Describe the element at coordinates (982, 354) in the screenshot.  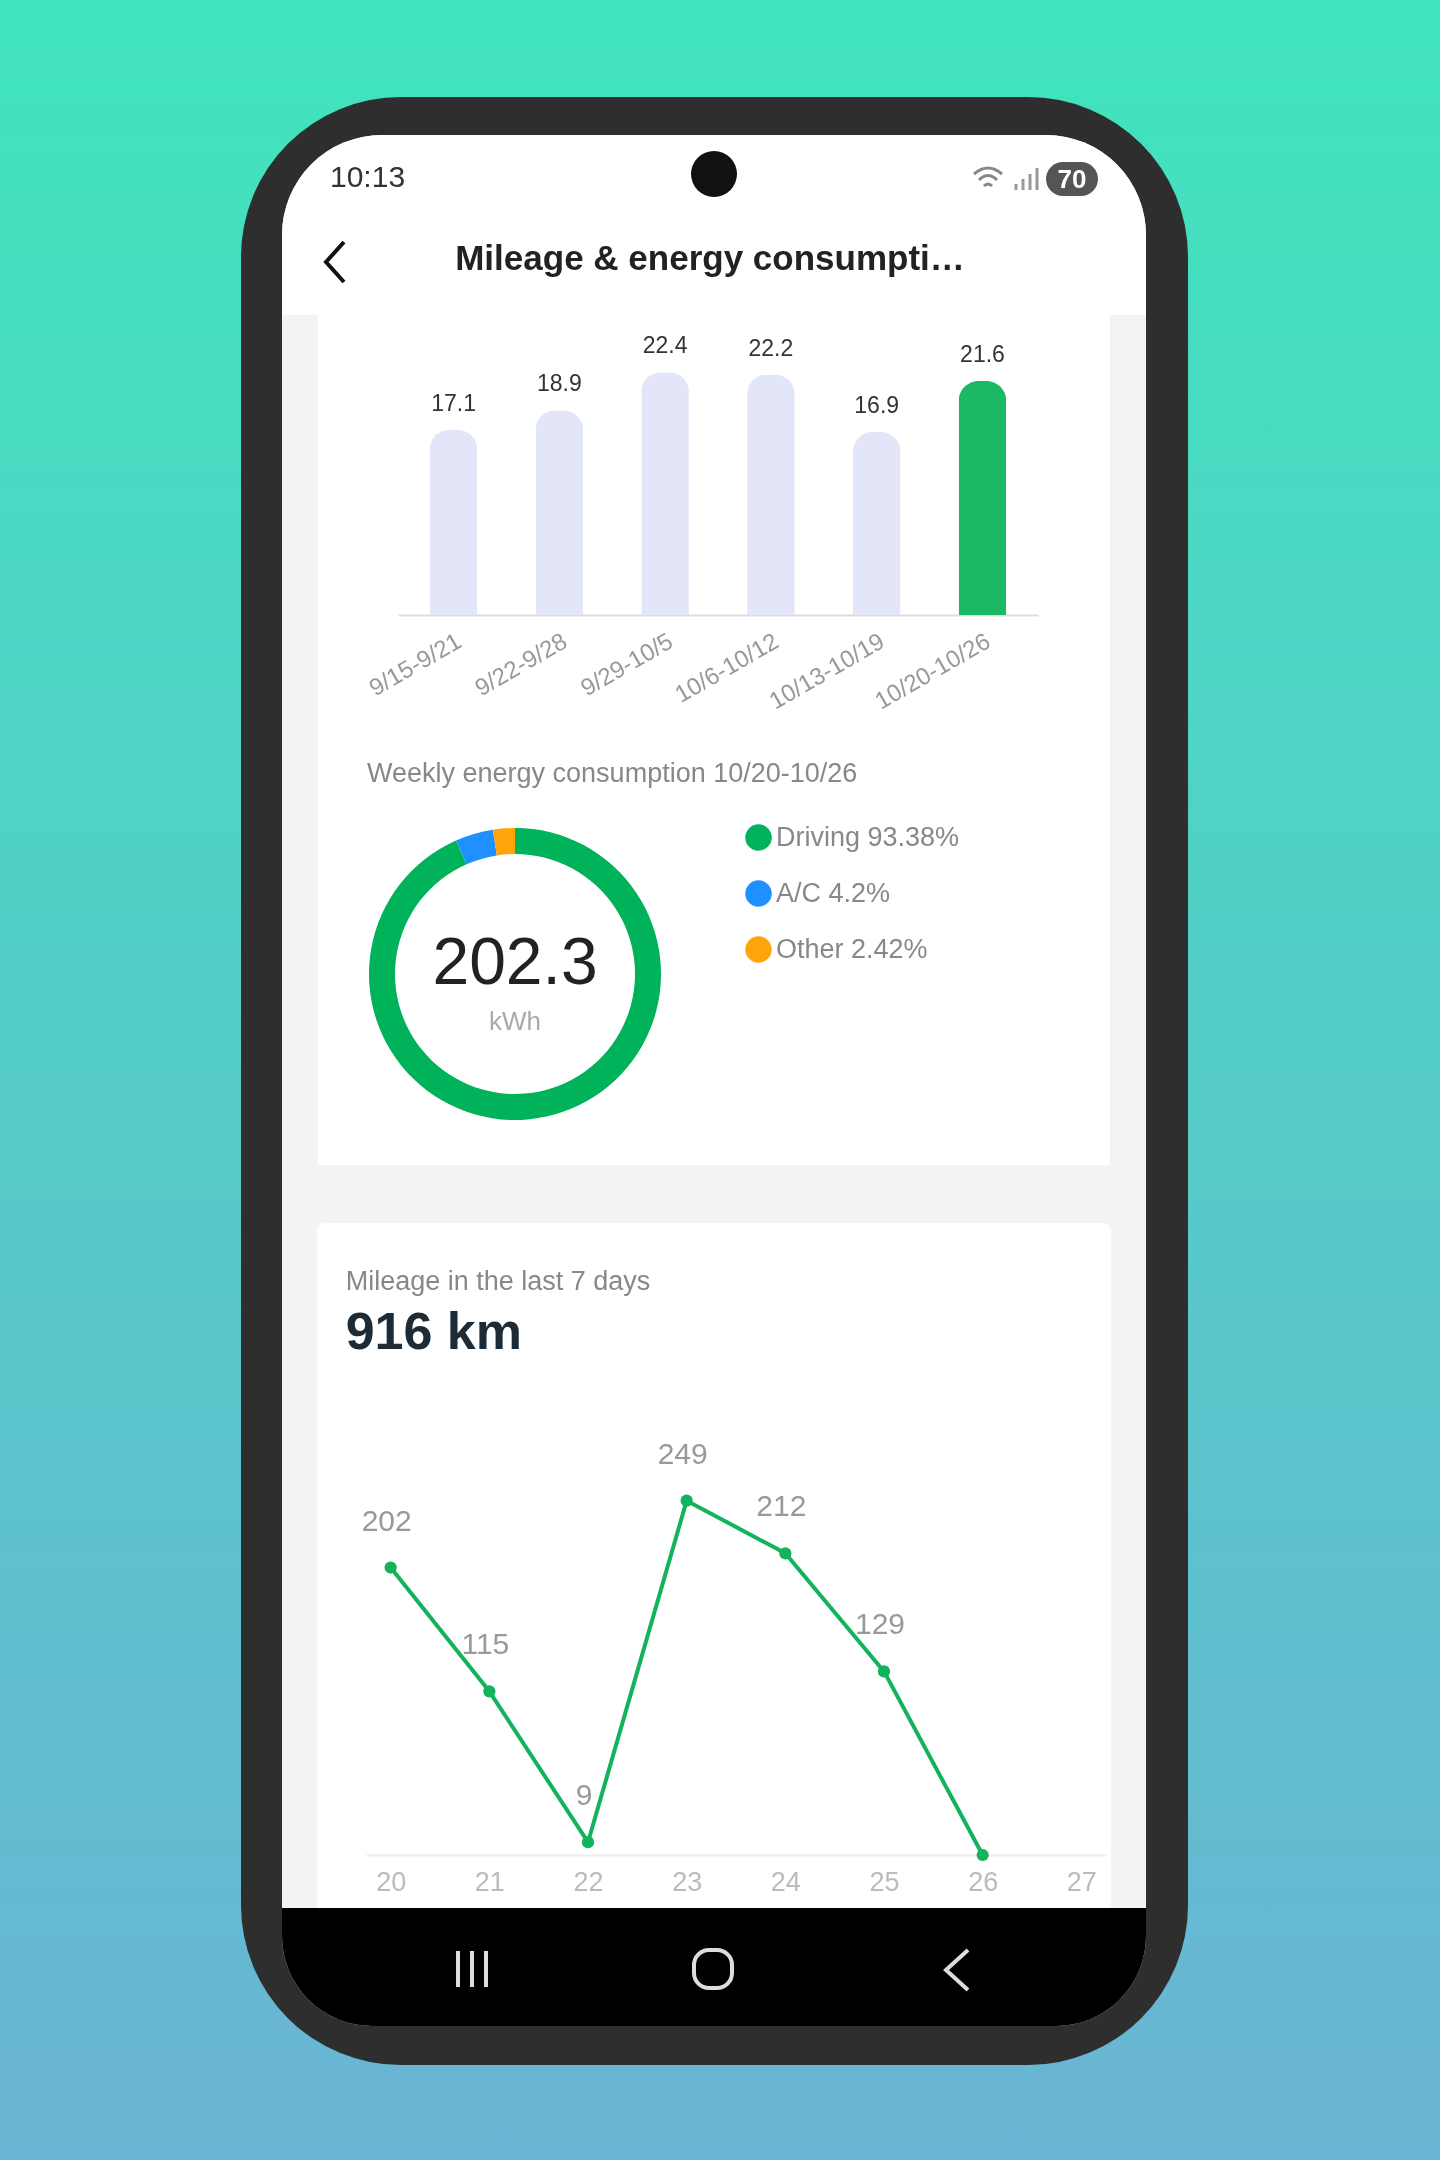
I see `data-label: 21.6` at that location.